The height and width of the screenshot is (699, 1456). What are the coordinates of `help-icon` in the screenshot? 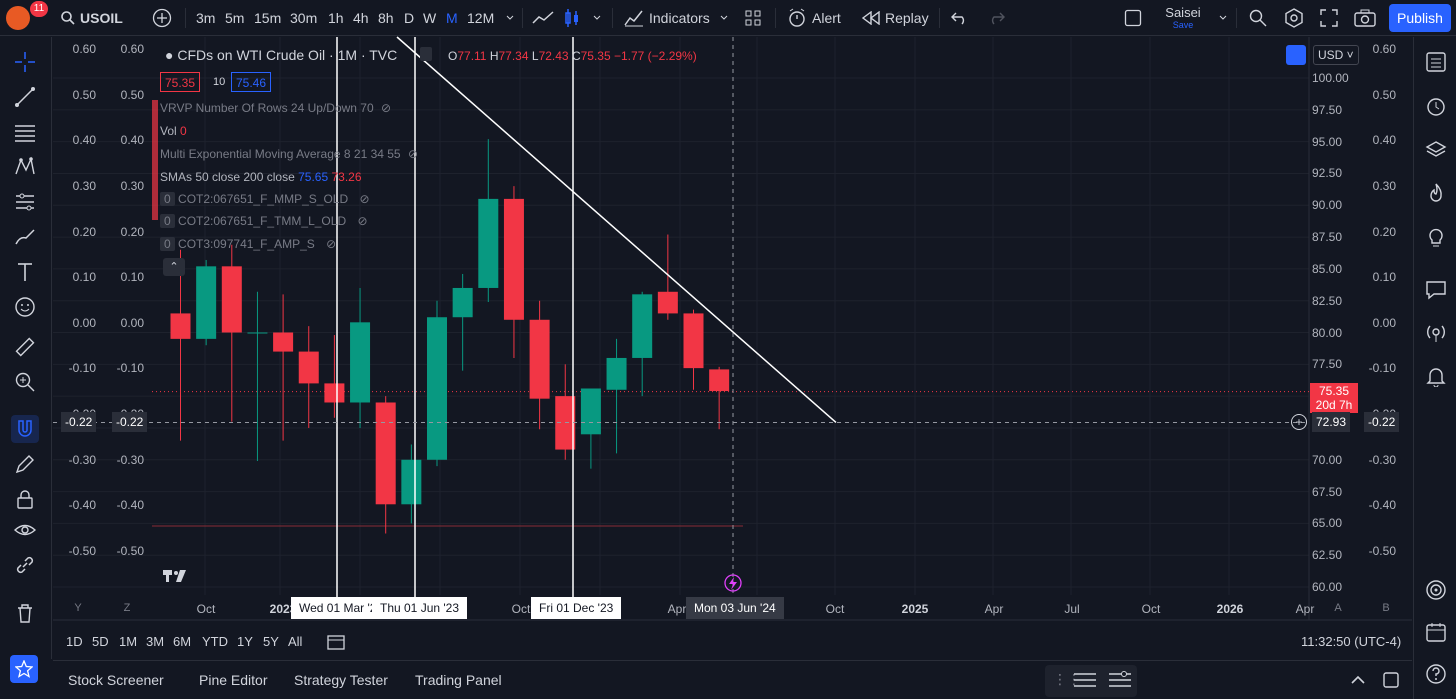 It's located at (1436, 674).